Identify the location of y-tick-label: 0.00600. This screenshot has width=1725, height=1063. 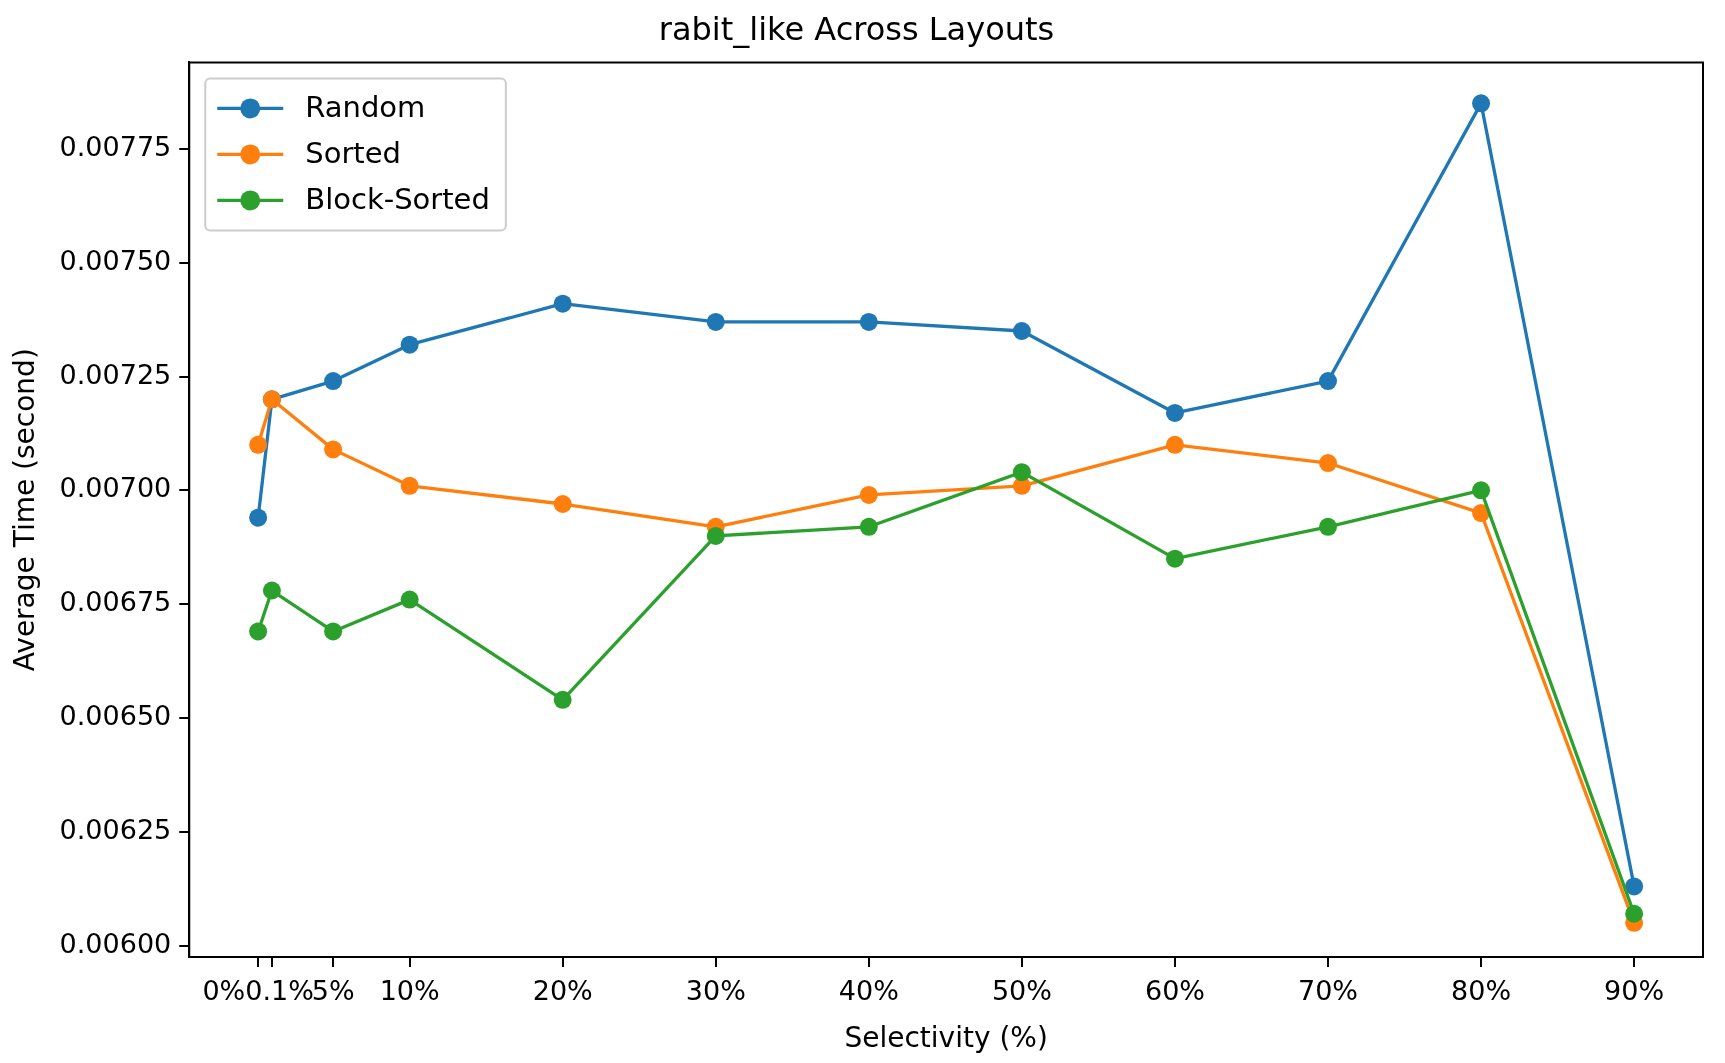
(115, 943).